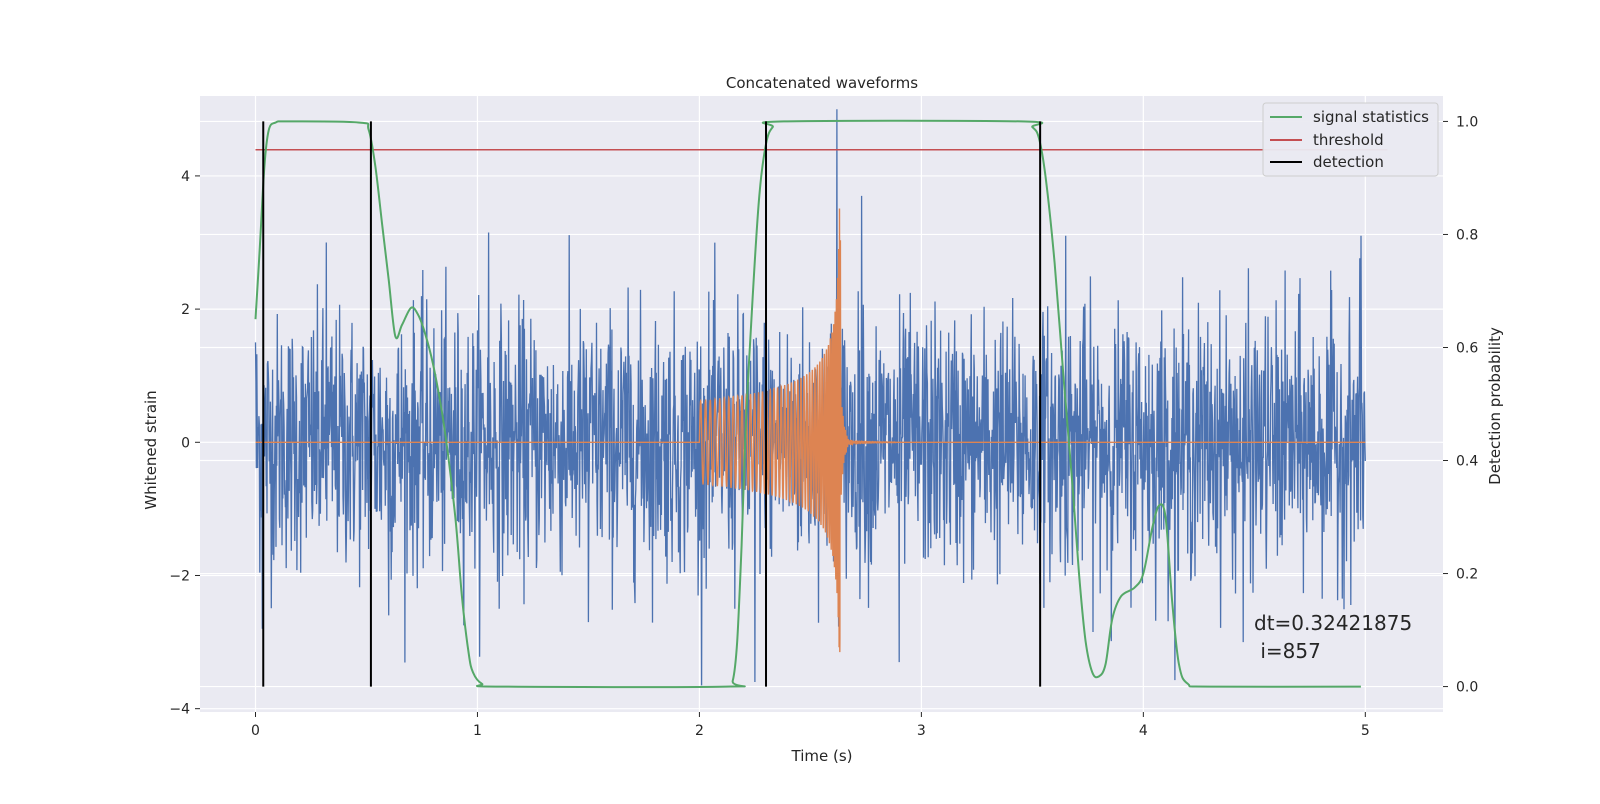 The height and width of the screenshot is (804, 1600). I want to click on legend-label-threshold: threshold, so click(1348, 140).